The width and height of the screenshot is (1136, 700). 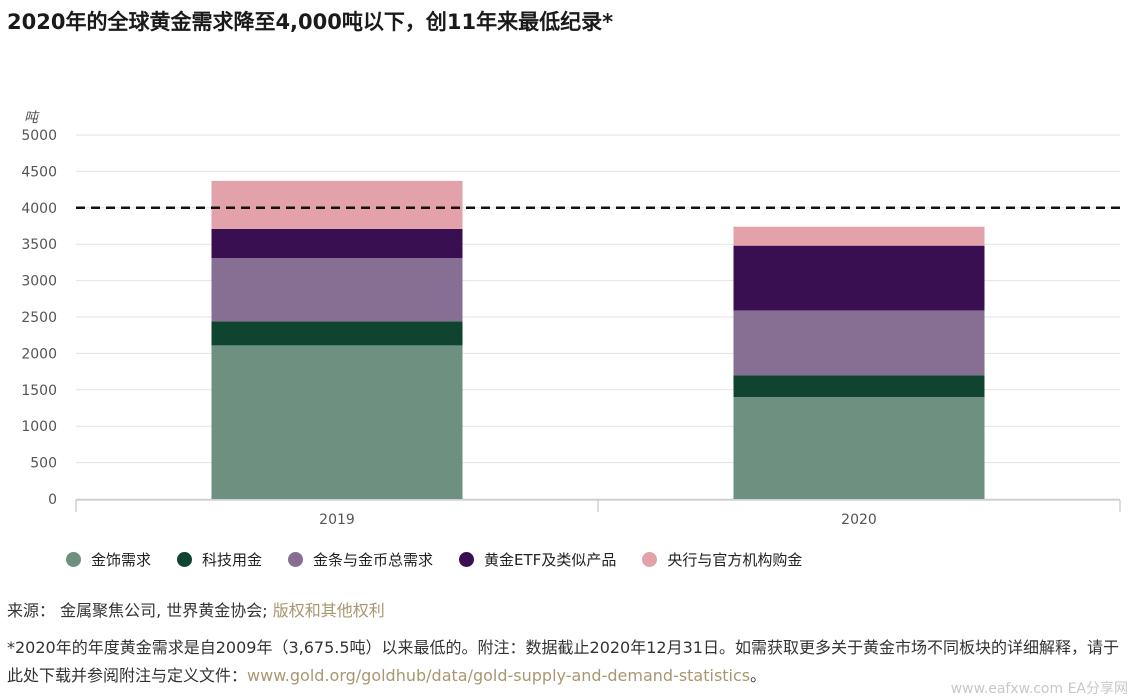 I want to click on legend-item: 金饰需求, so click(x=108, y=559).